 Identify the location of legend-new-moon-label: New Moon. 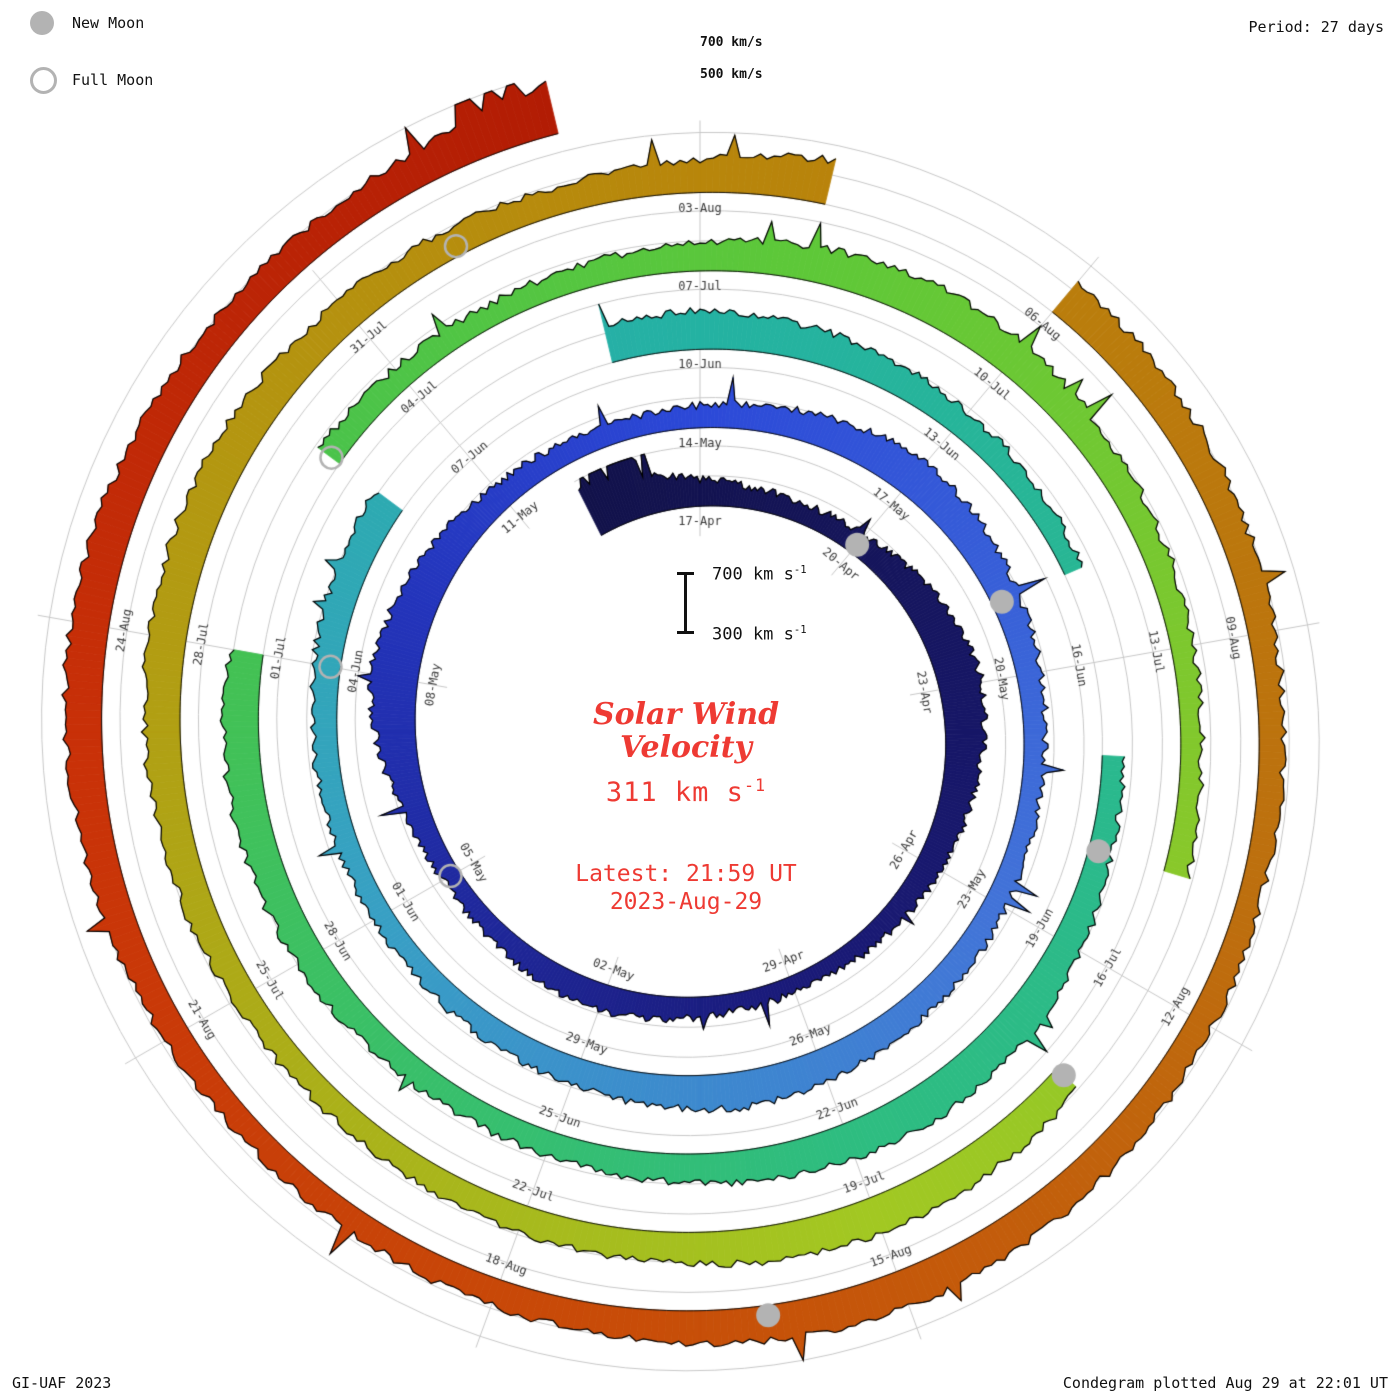
(108, 23).